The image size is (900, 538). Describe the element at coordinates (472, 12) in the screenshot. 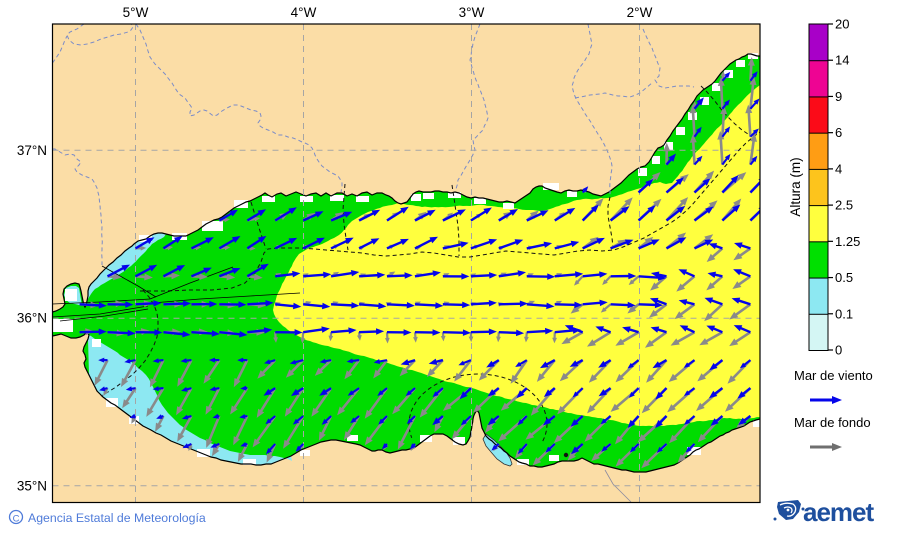

I see `svg-text: 3°W` at that location.